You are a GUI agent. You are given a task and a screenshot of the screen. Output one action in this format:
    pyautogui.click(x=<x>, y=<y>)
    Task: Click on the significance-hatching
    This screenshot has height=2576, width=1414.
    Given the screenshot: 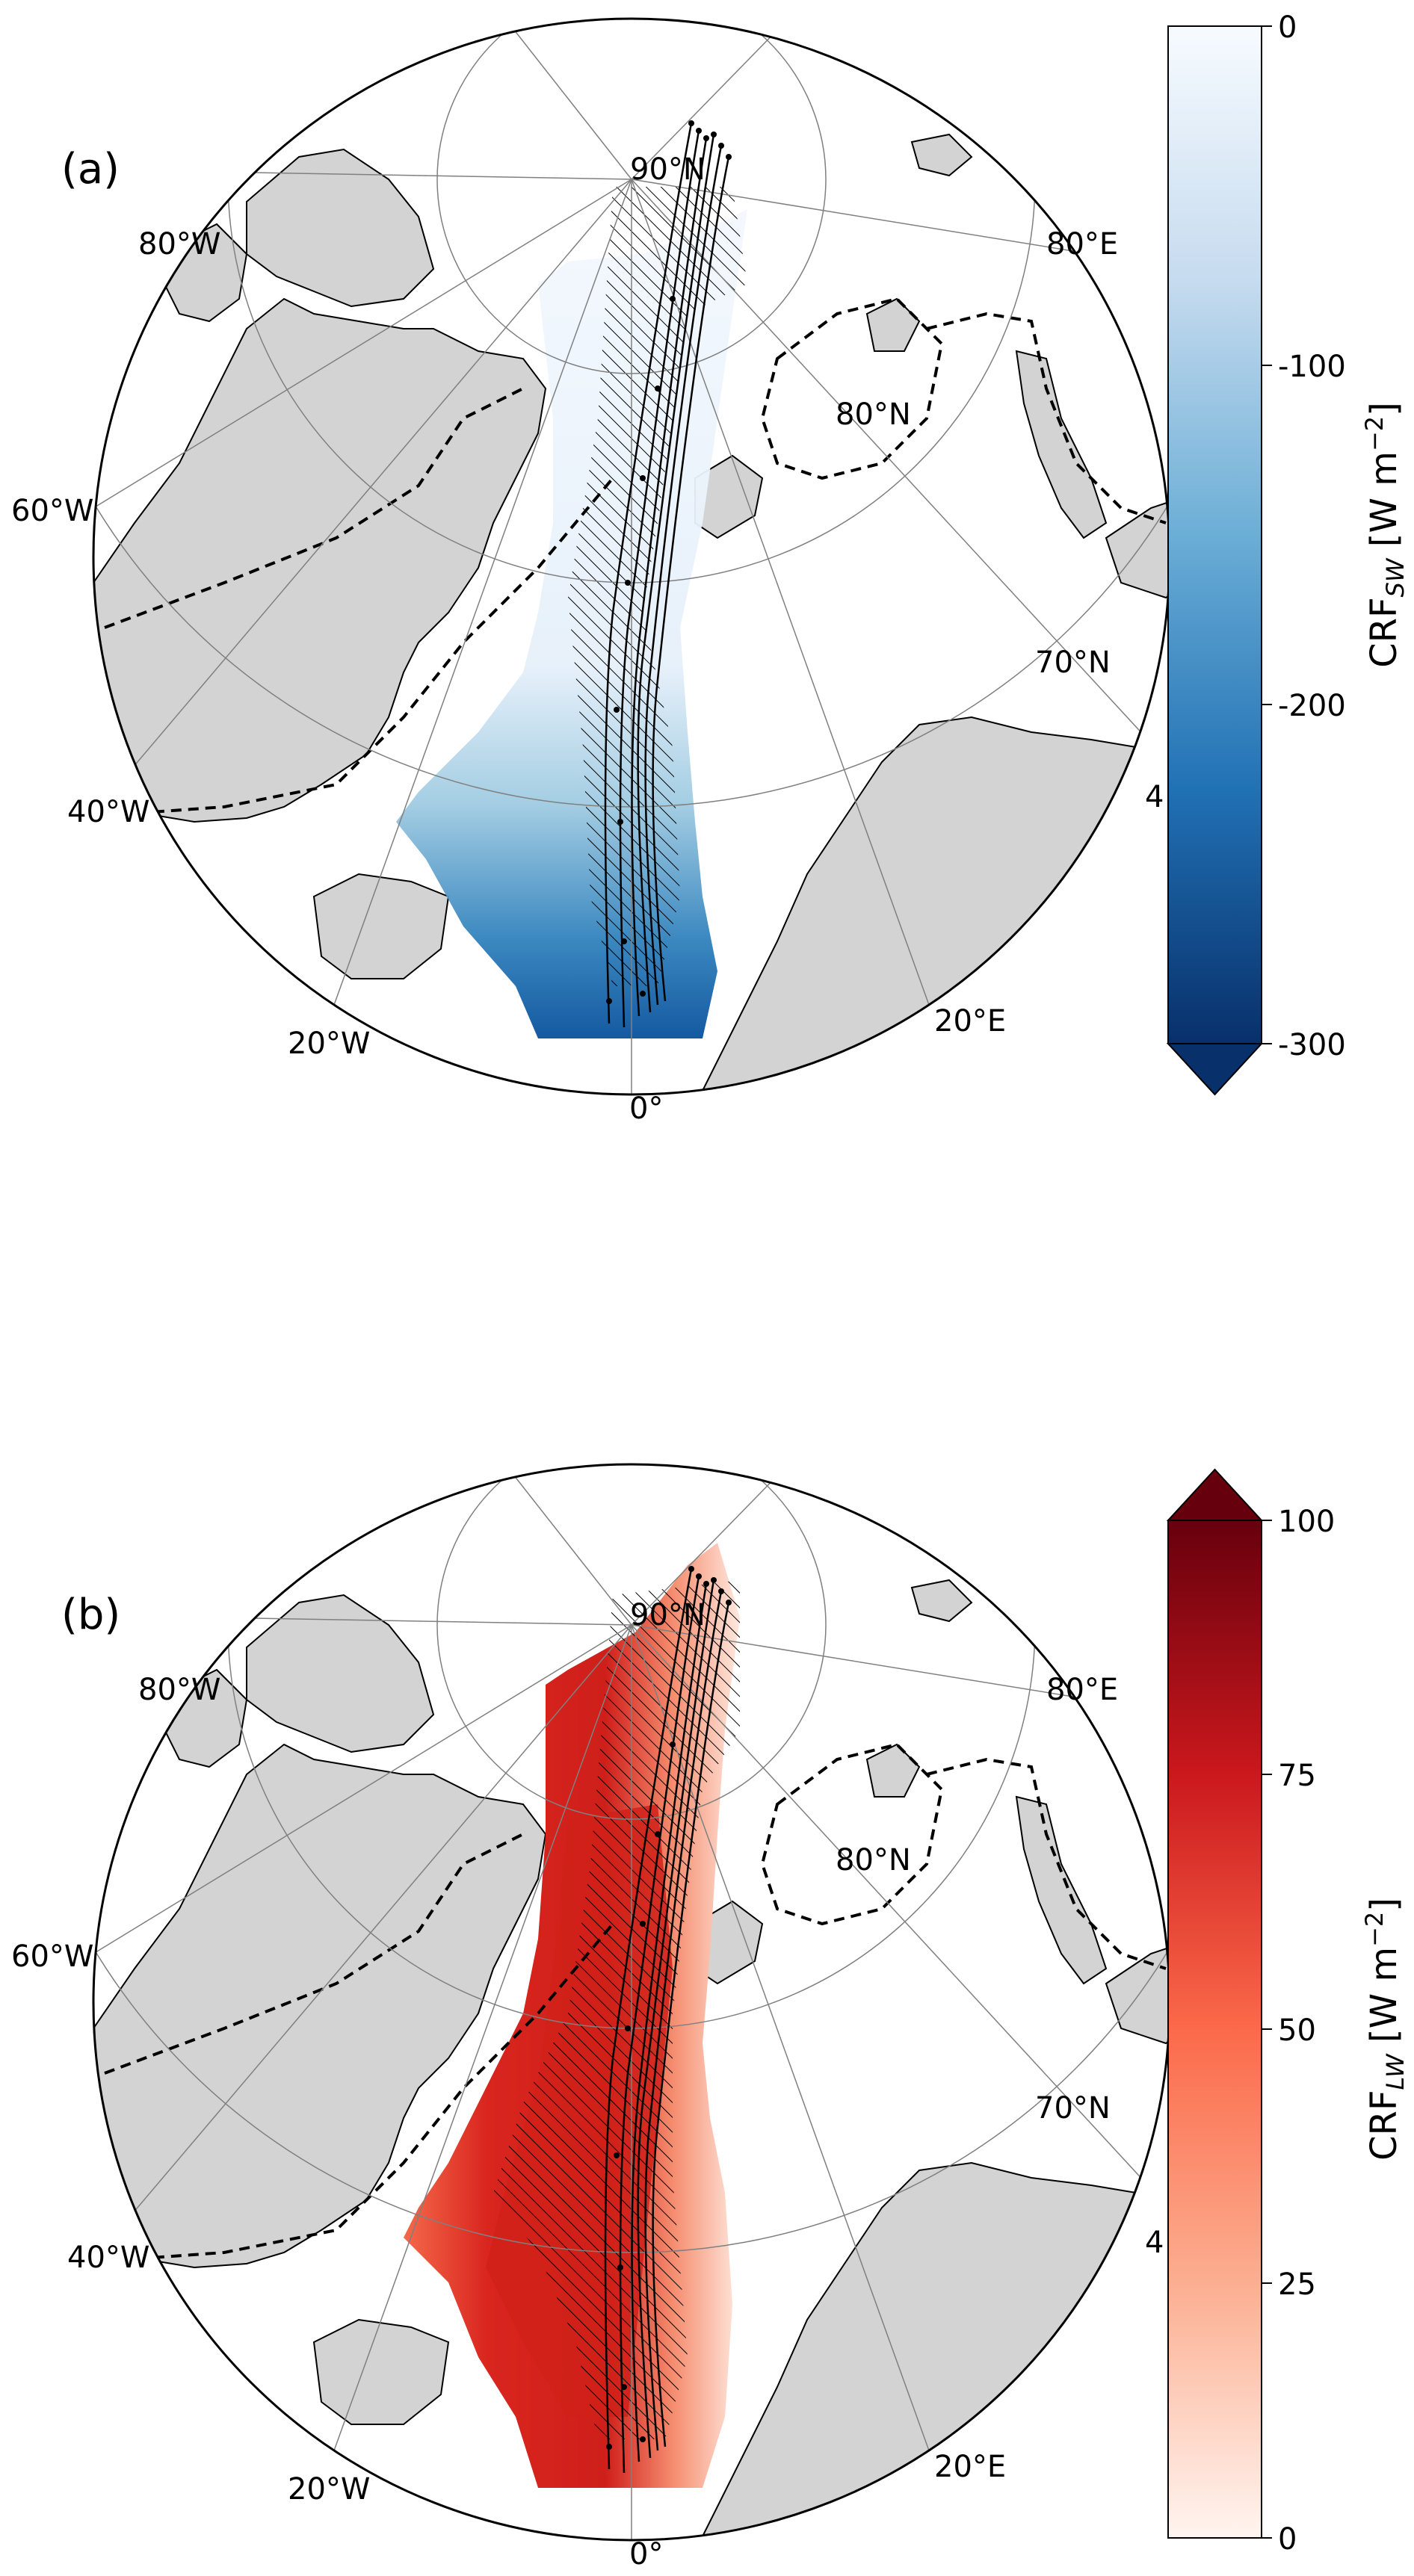 What is the action you would take?
    pyautogui.click(x=657, y=586)
    